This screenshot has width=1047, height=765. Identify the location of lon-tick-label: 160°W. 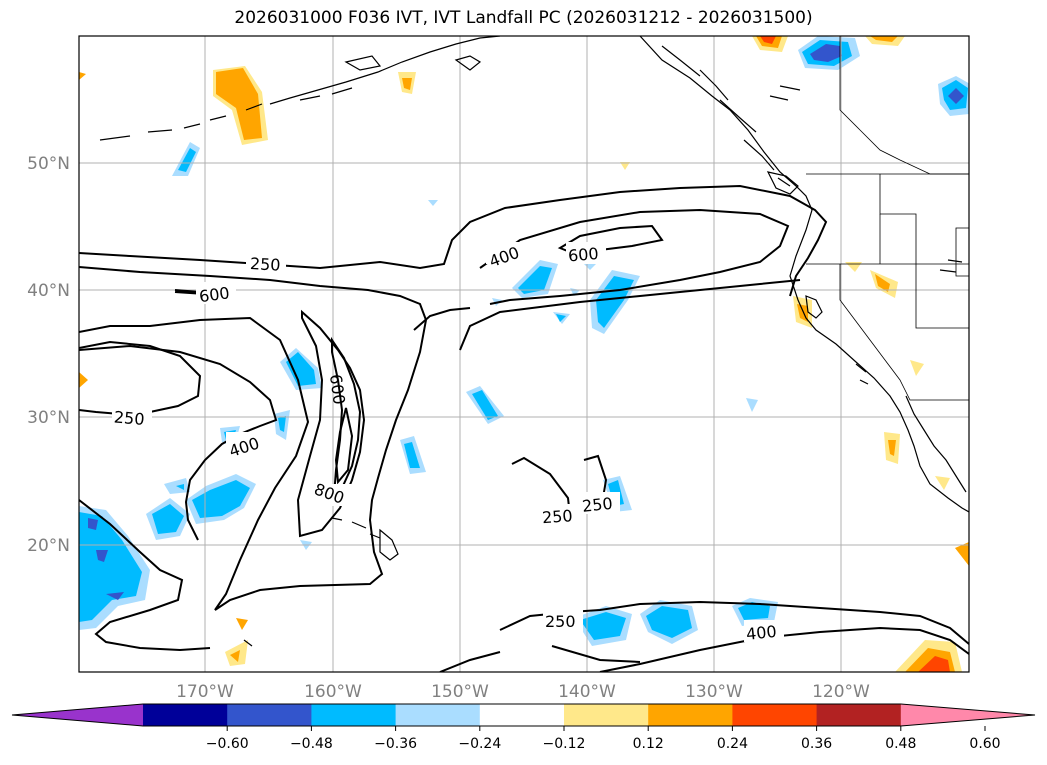
(333, 692).